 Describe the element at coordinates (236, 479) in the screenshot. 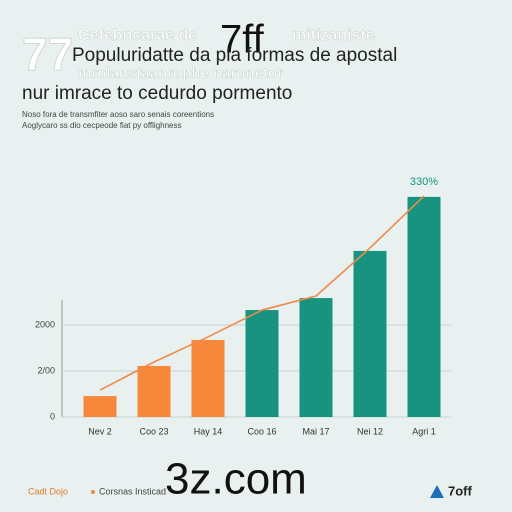

I see `watermark: 3z.com` at that location.